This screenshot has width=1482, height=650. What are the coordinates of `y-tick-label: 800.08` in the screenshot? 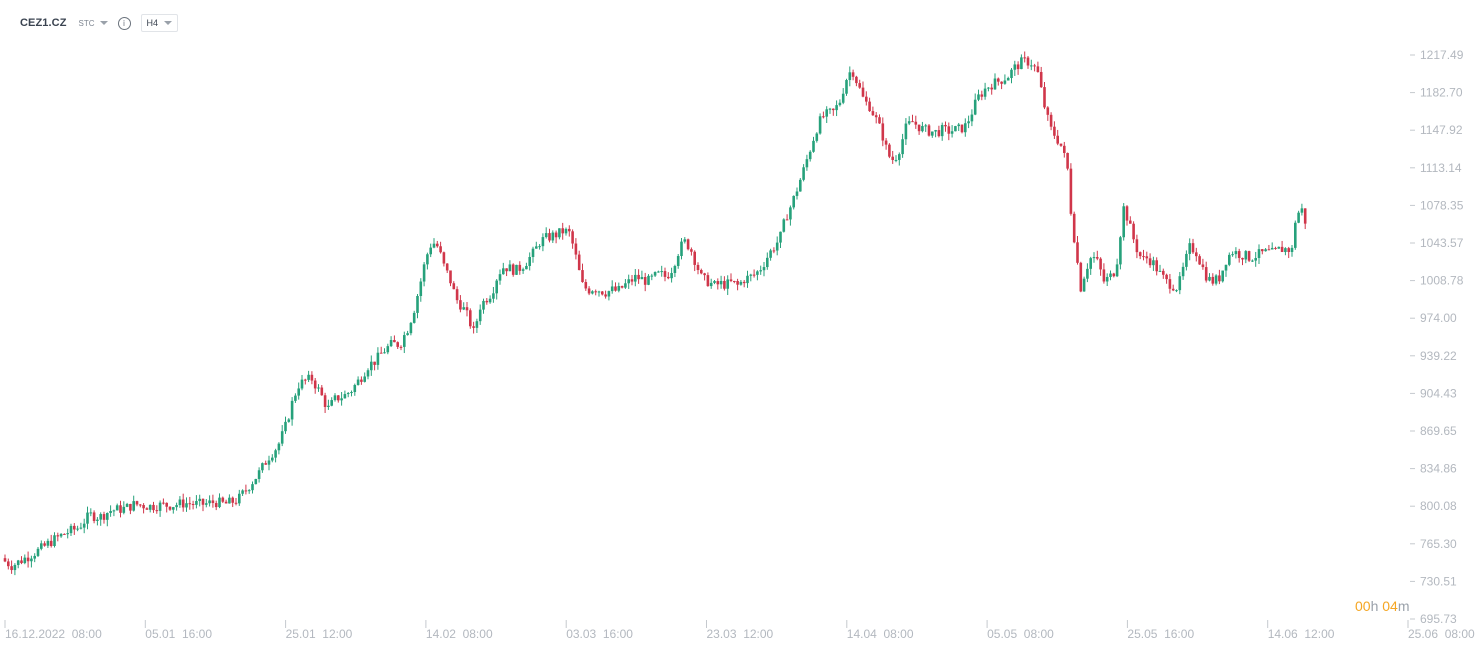 It's located at (1438, 506).